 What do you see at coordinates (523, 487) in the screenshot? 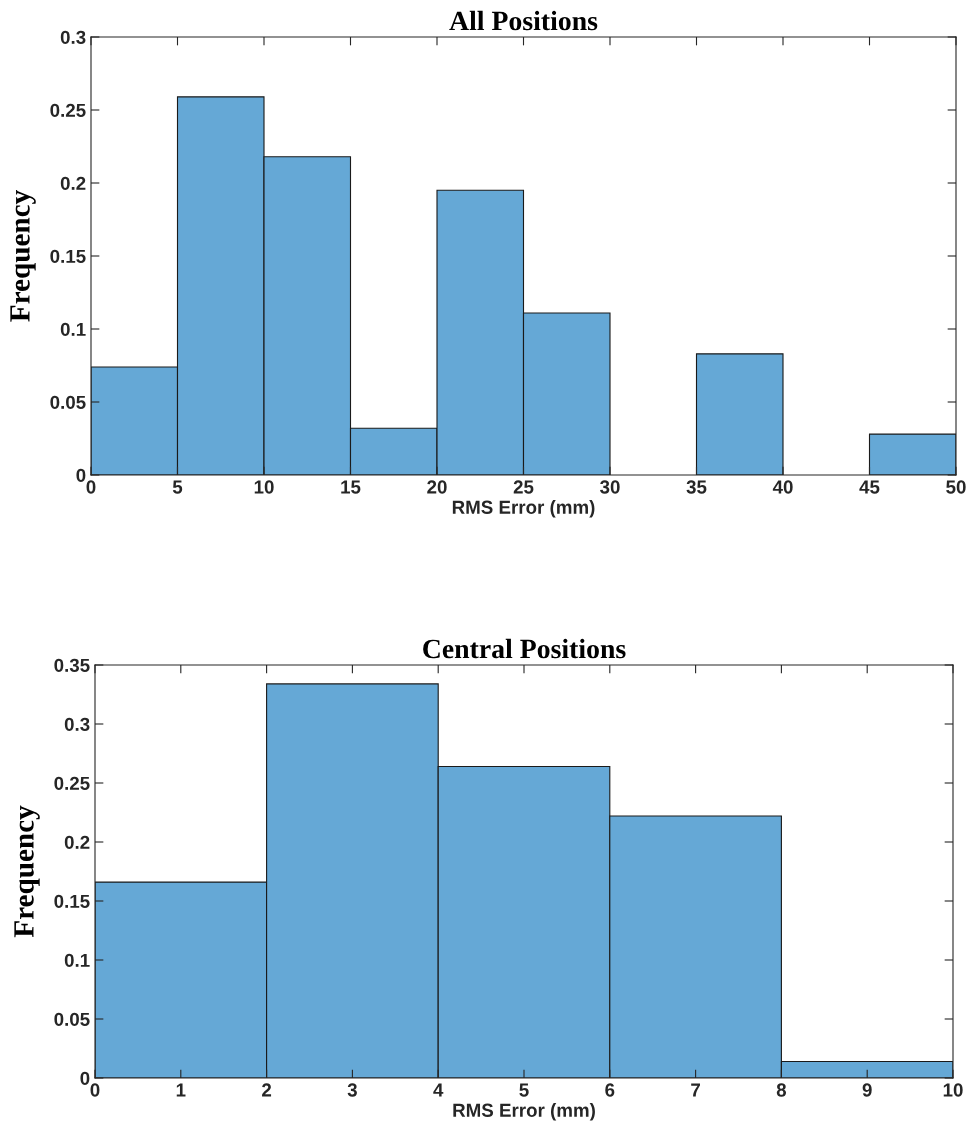
I see `x-tick-label: 25` at bounding box center [523, 487].